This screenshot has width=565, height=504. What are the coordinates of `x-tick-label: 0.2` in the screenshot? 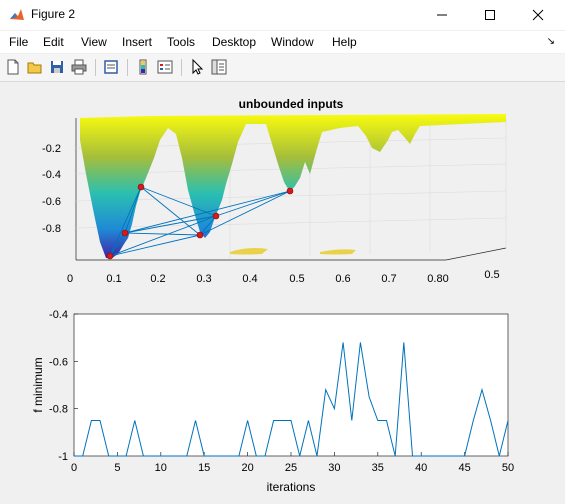 It's located at (157, 279).